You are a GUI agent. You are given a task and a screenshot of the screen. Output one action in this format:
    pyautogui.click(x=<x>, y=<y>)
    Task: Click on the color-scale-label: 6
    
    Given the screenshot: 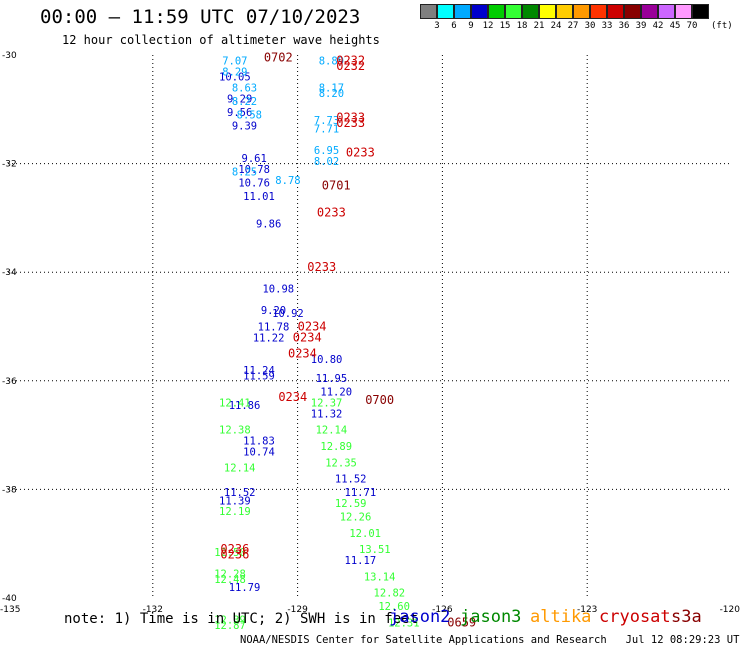 What is the action you would take?
    pyautogui.click(x=454, y=26)
    